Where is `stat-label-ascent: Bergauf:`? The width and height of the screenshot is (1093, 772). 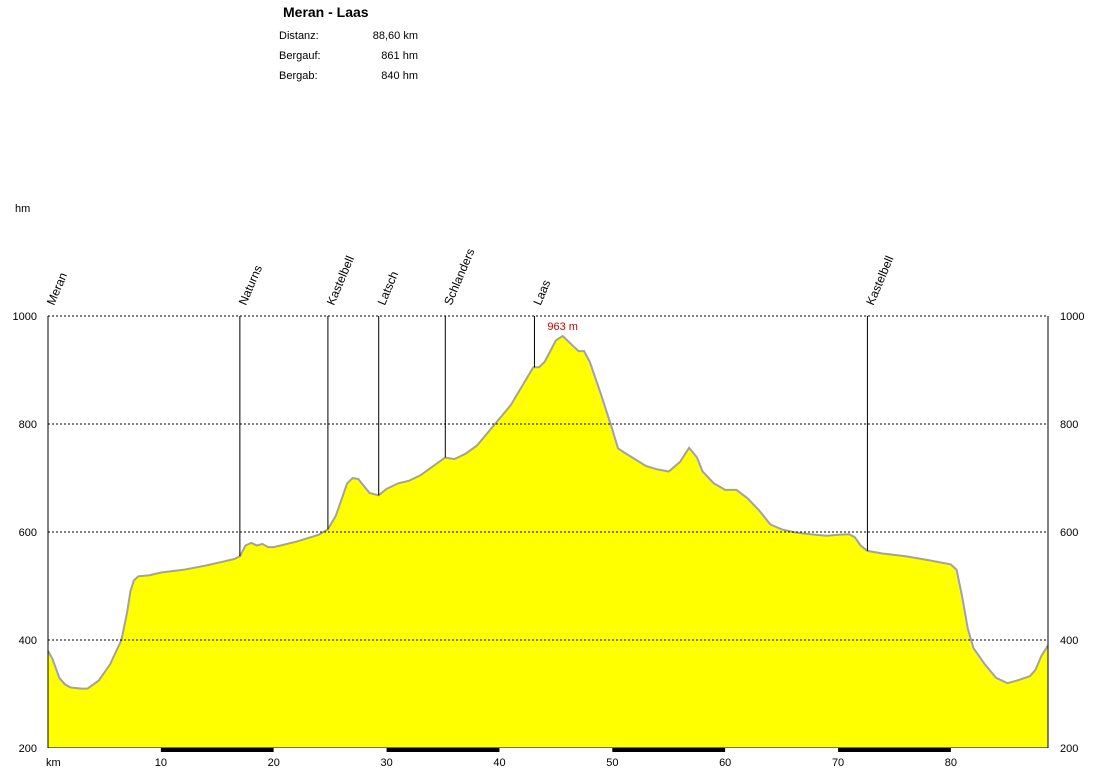
stat-label-ascent: Bergauf: is located at coordinates (300, 56).